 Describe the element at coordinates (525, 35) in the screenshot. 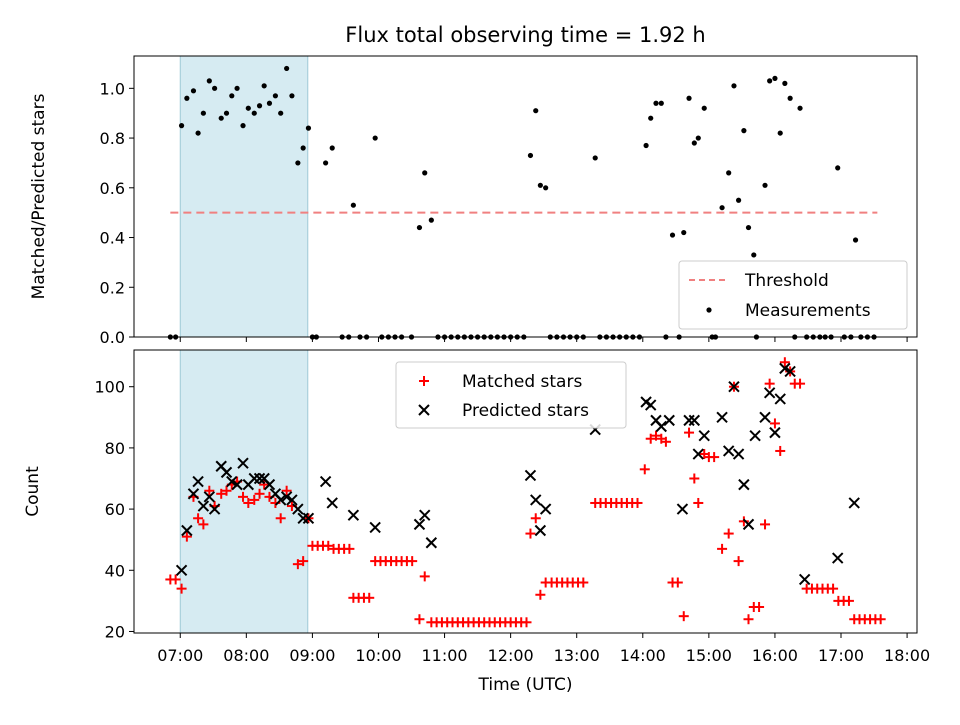

I see `chart-title: Flux total observing time = 1.92 h` at that location.